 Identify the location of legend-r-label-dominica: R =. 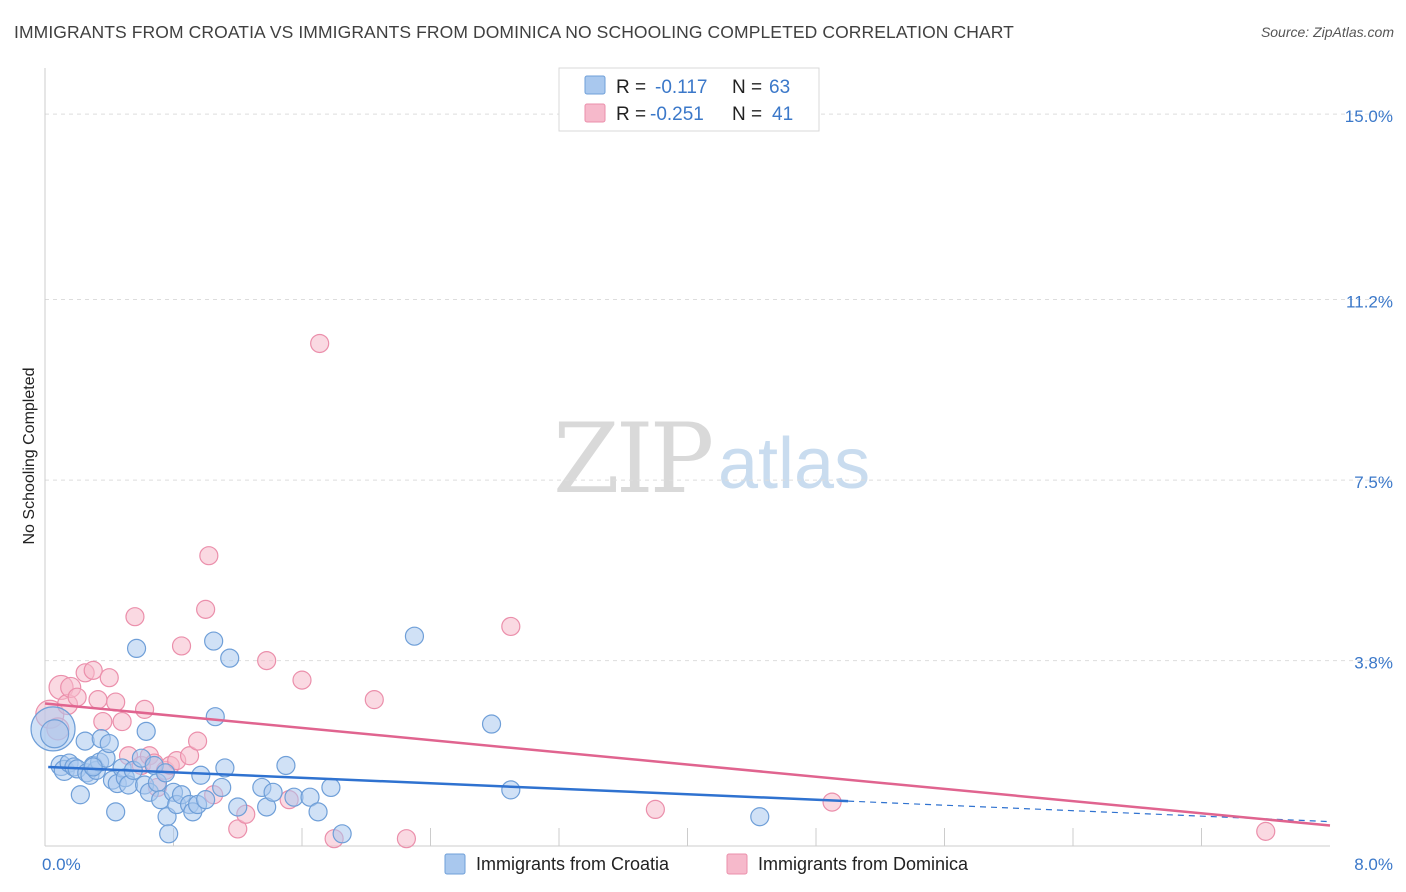
(631, 114).